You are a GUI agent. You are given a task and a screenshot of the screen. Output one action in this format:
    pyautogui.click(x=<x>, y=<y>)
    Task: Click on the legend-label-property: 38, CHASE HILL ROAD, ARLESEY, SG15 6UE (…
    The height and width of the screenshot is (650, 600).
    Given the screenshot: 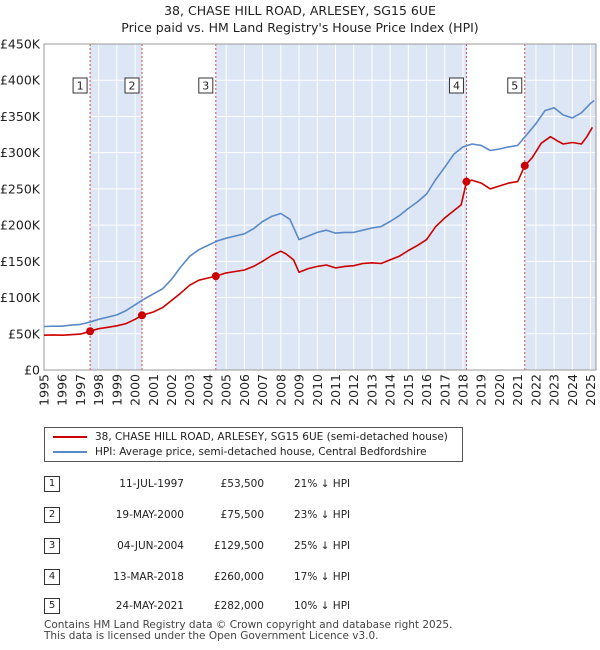 What is the action you would take?
    pyautogui.click(x=271, y=437)
    